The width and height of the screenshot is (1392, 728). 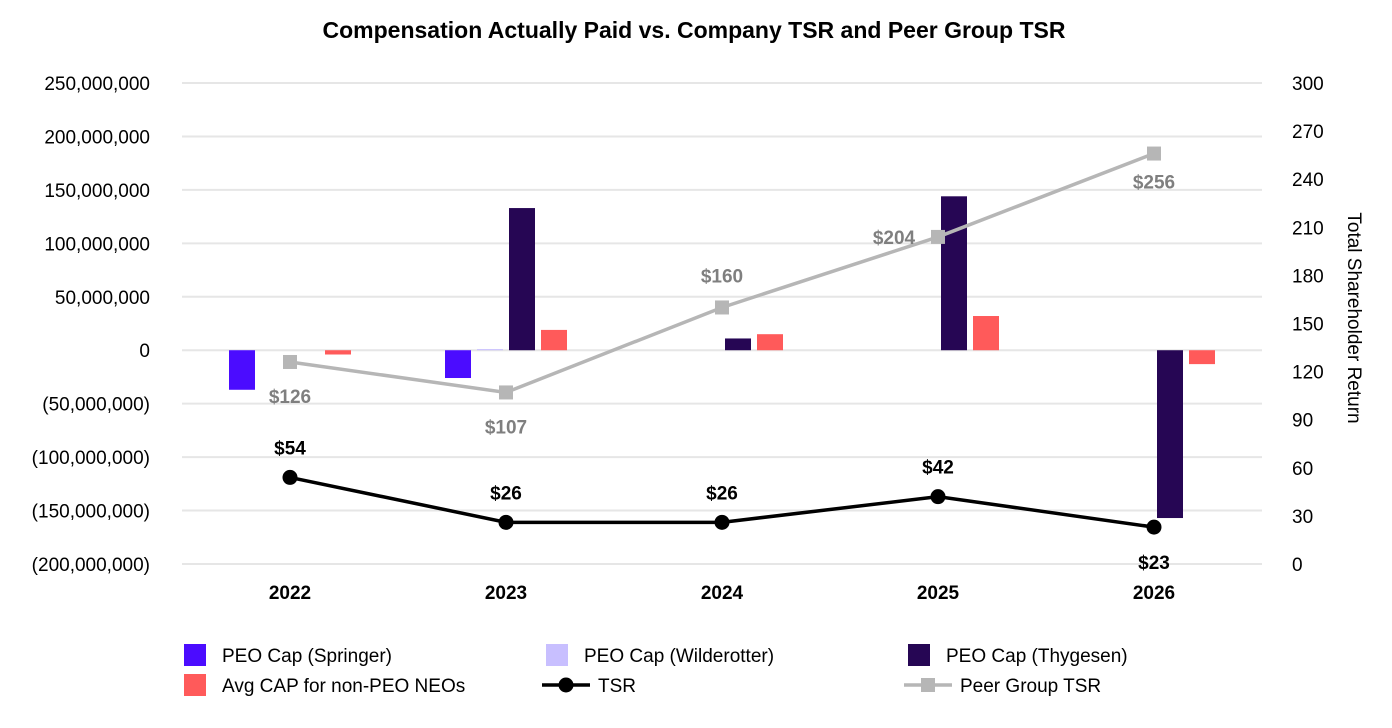 I want to click on right-tick-label: 180, so click(x=1308, y=276).